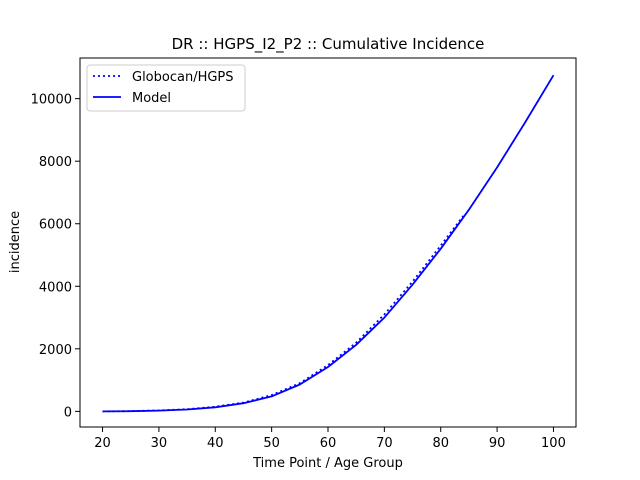 Image resolution: width=640 pixels, height=480 pixels. Describe the element at coordinates (68, 412) in the screenshot. I see `y-tick-label: 0` at that location.